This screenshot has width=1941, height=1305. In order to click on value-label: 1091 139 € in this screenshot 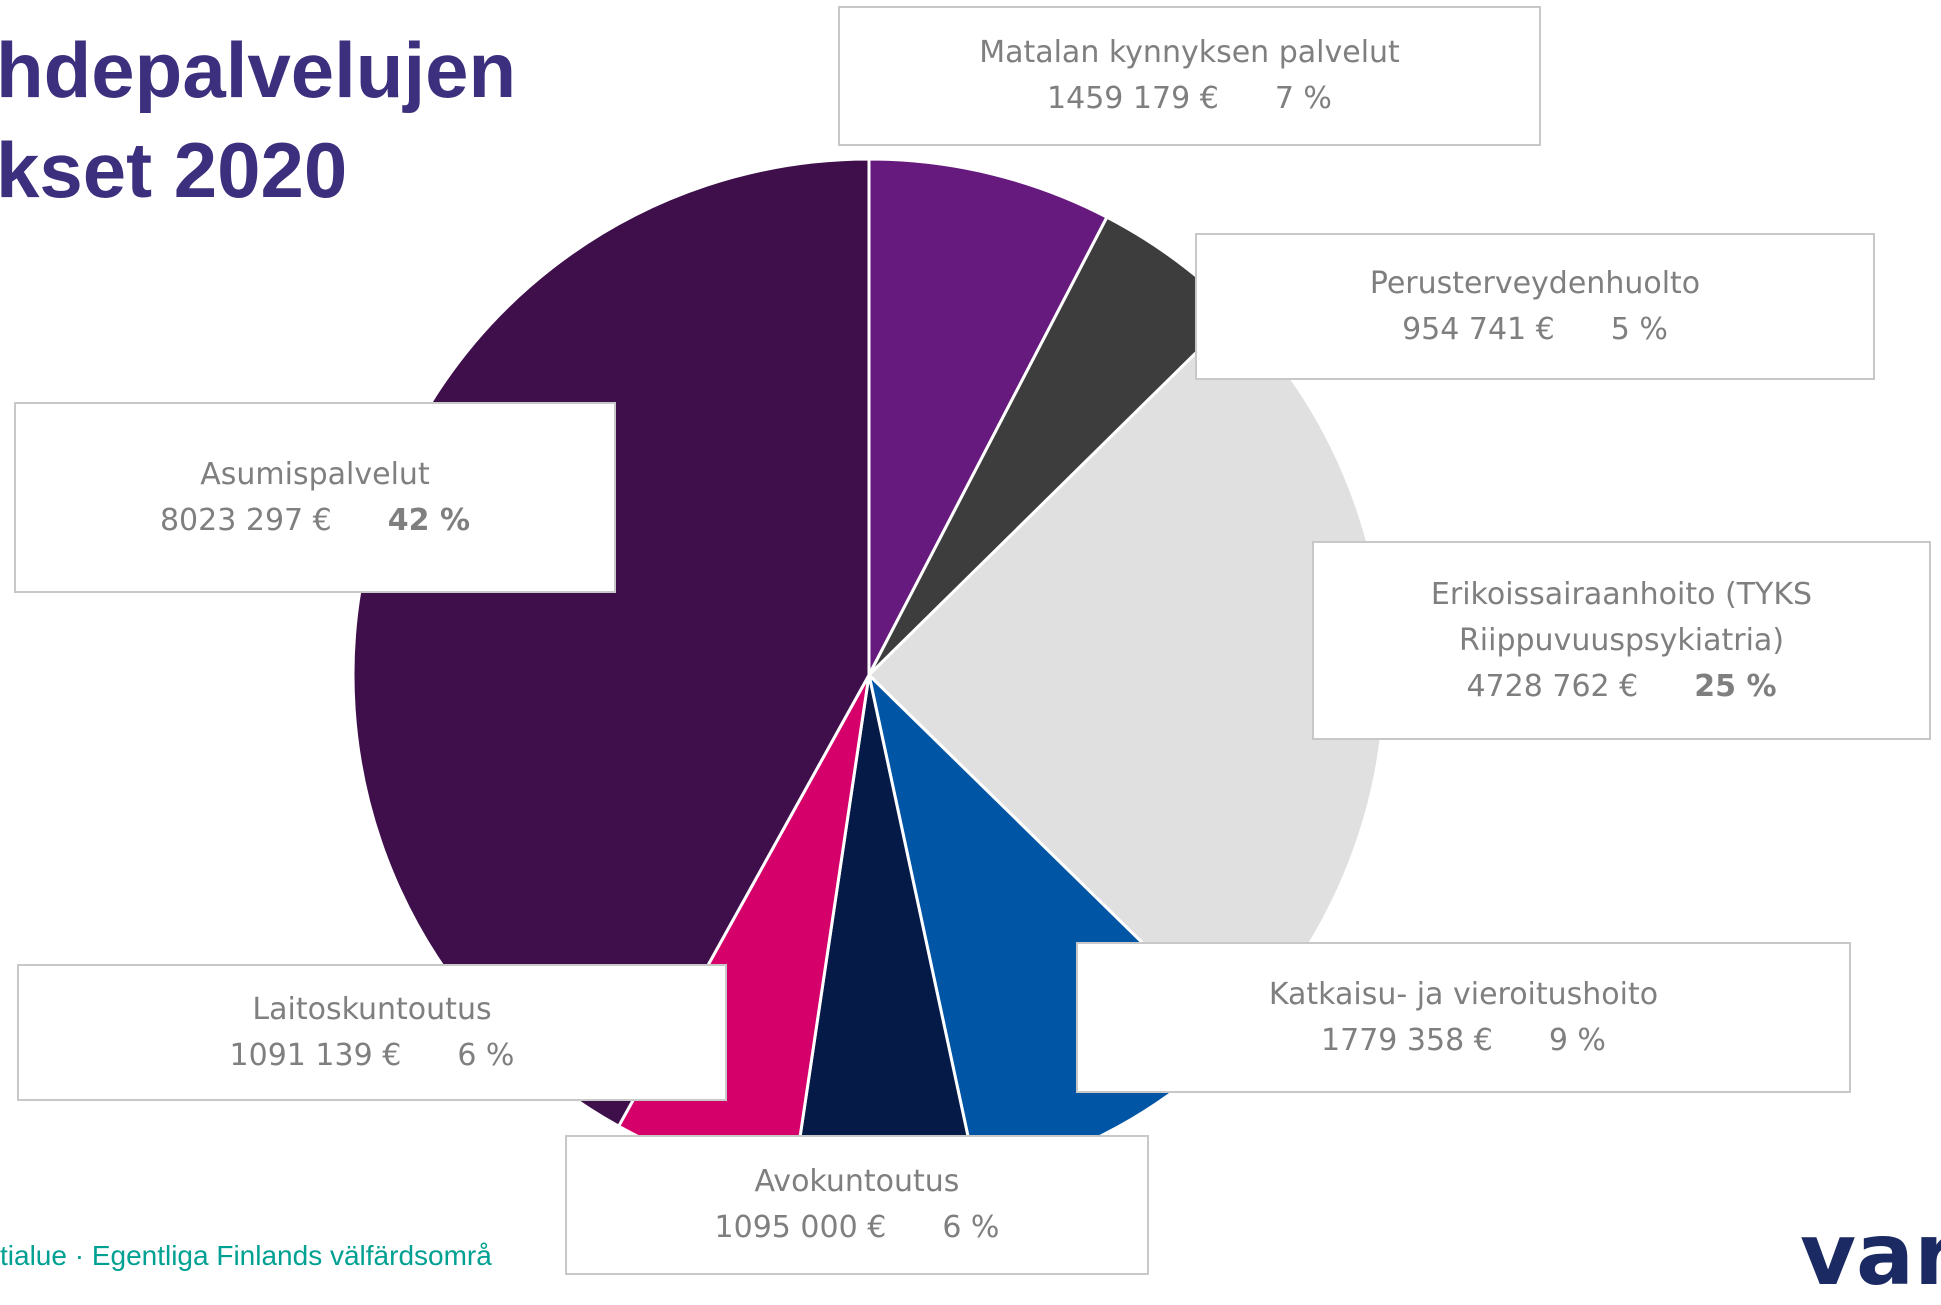, I will do `click(315, 1055)`.